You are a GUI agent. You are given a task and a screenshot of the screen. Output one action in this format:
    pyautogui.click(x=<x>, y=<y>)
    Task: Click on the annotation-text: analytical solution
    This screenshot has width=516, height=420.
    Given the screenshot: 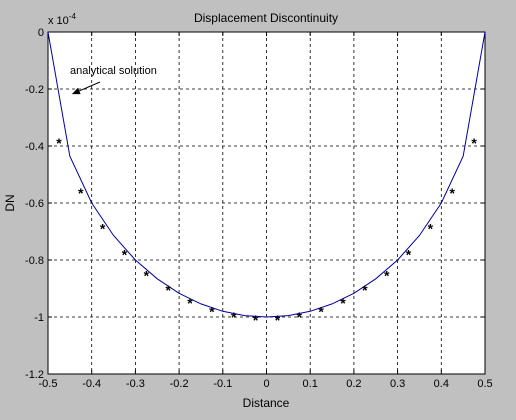 What is the action you would take?
    pyautogui.click(x=113, y=71)
    